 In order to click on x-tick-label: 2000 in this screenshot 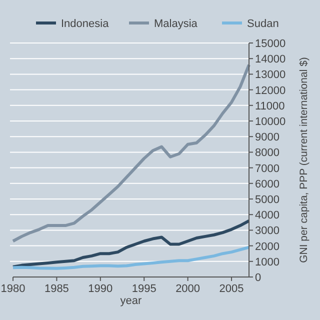, I will do `click(188, 289)`.